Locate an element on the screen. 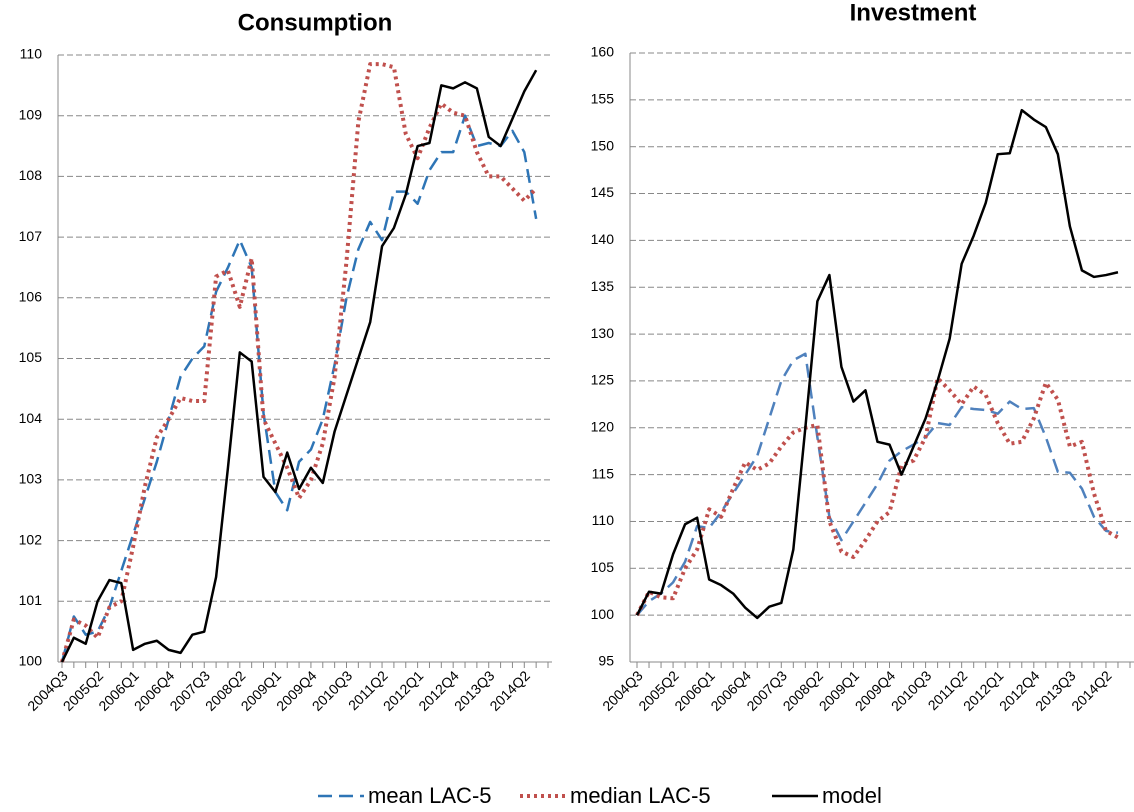 This screenshot has width=1134, height=812. y-tick-label: 115 is located at coordinates (603, 473).